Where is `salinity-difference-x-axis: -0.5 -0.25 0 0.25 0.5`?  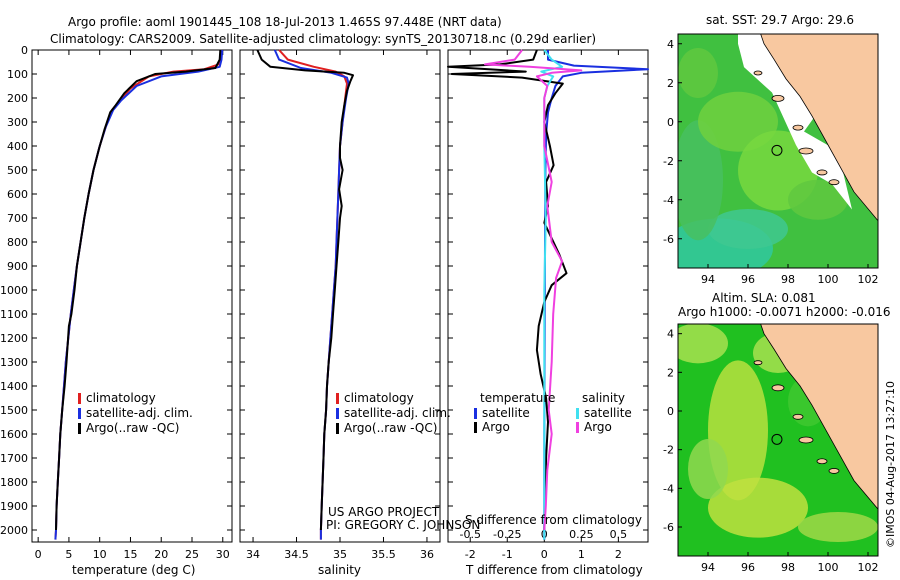 salinity-difference-x-axis: -0.5 -0.25 0 0.25 0.5 is located at coordinates (543, 534).